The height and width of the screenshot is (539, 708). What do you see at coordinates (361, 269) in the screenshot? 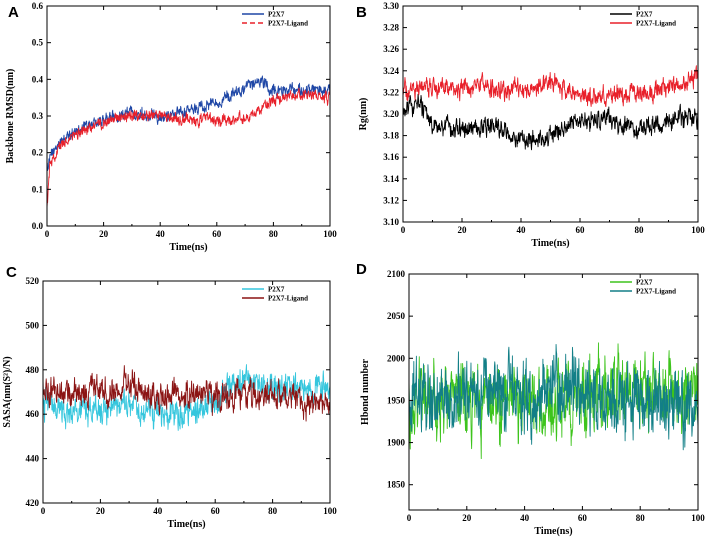
I see `panel-letter-d: D` at bounding box center [361, 269].